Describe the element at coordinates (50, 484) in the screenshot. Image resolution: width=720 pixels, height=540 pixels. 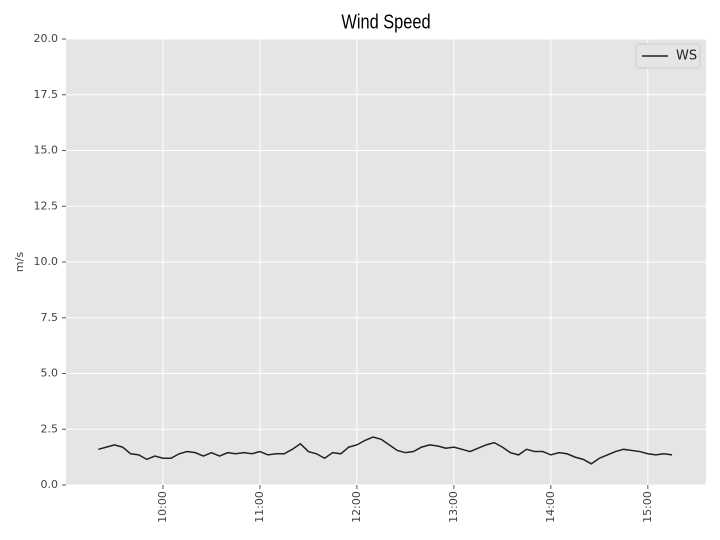
I see `y-tick-label: 0.0` at that location.